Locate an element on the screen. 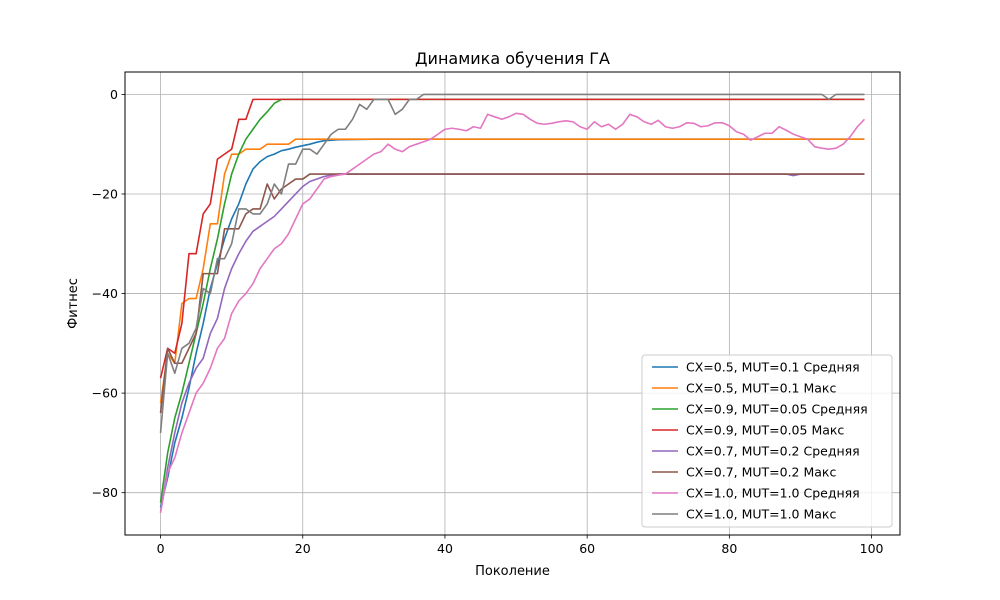  x-axis-label: Поколение is located at coordinates (512, 571).